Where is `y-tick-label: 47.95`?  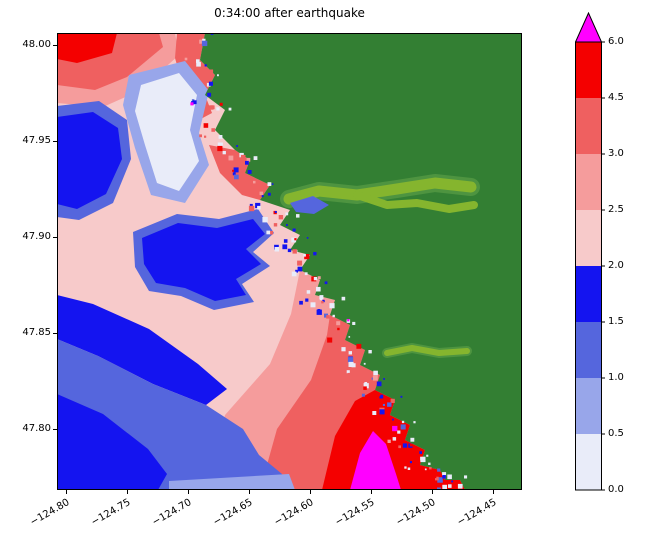 y-tick-label: 47.95 is located at coordinates (36, 140).